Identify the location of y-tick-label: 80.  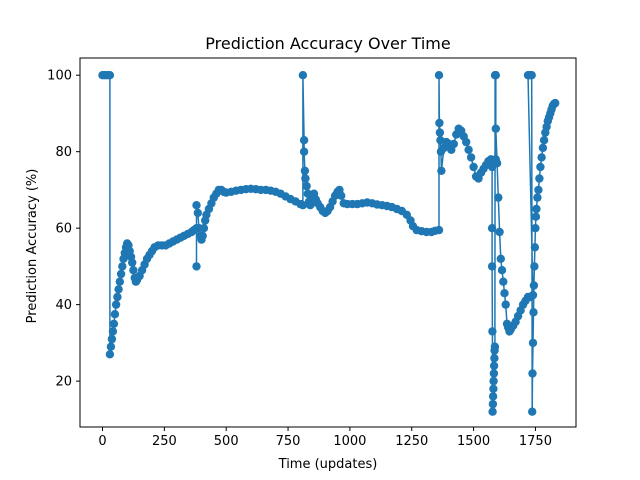
(63, 152).